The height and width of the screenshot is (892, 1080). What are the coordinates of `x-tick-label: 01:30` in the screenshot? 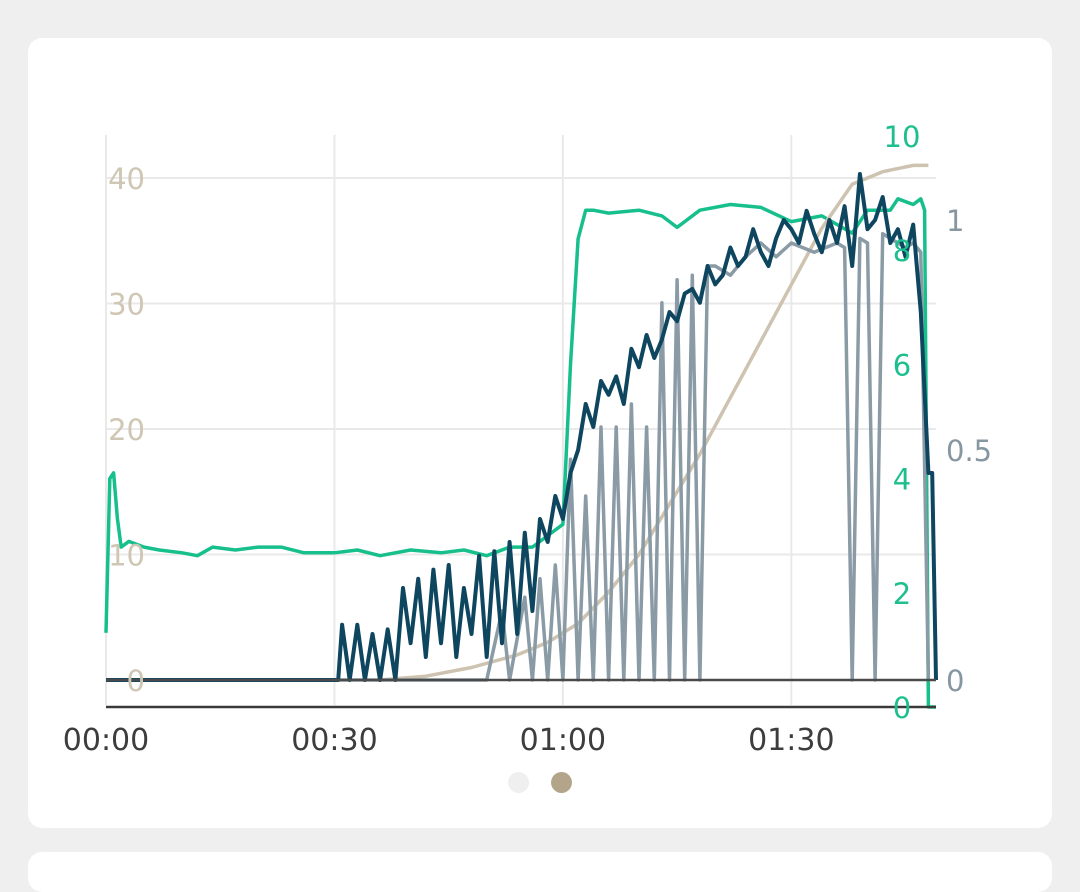 It's located at (791, 740).